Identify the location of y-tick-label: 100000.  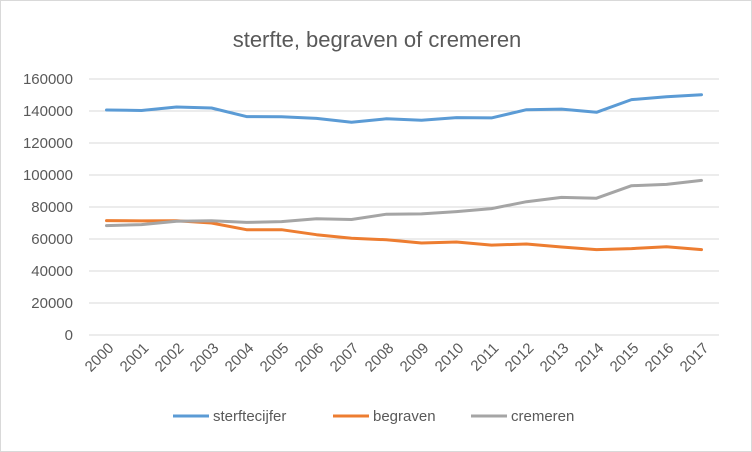
(48, 175).